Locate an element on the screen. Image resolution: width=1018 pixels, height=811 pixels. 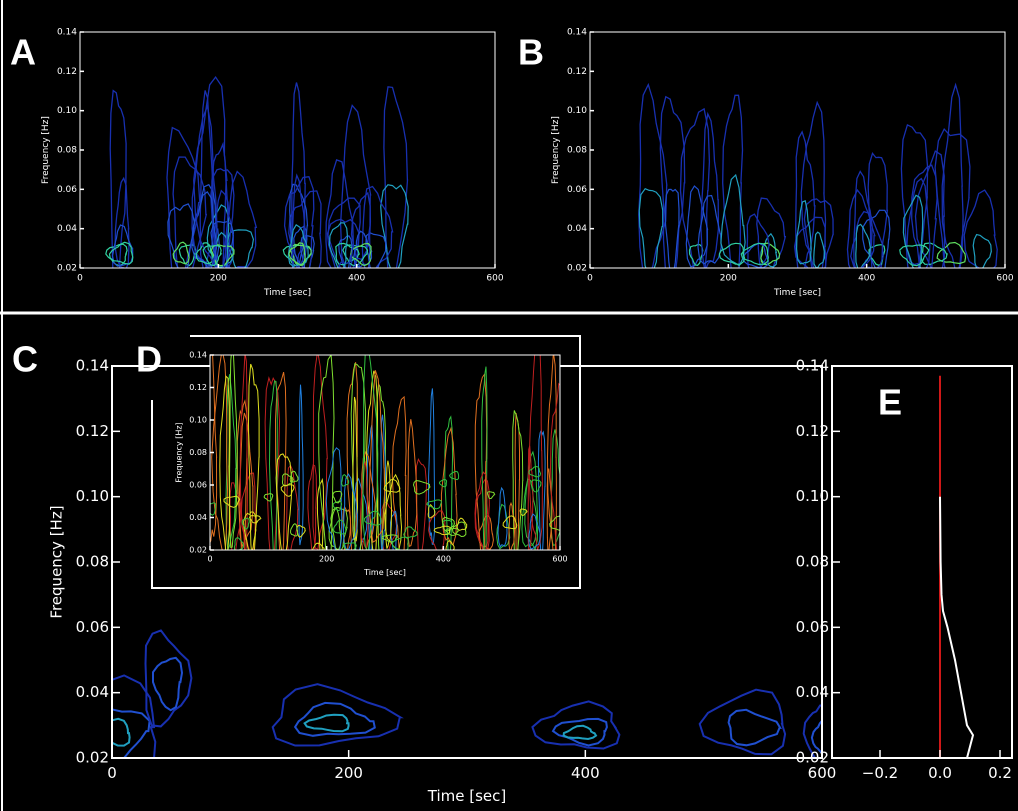
x-tick-label: 0.2 is located at coordinates (1000, 773).